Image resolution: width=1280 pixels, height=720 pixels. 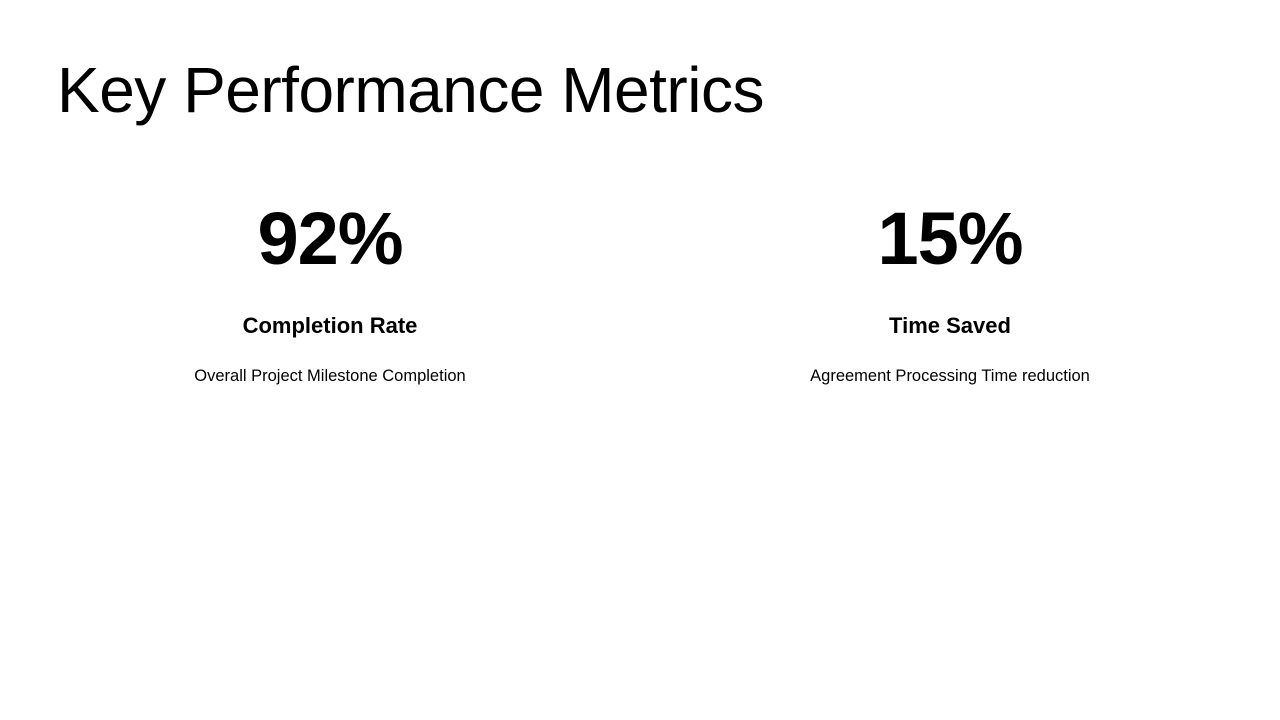 I want to click on metric-description: Agreement Processing Time reduction, so click(x=950, y=376).